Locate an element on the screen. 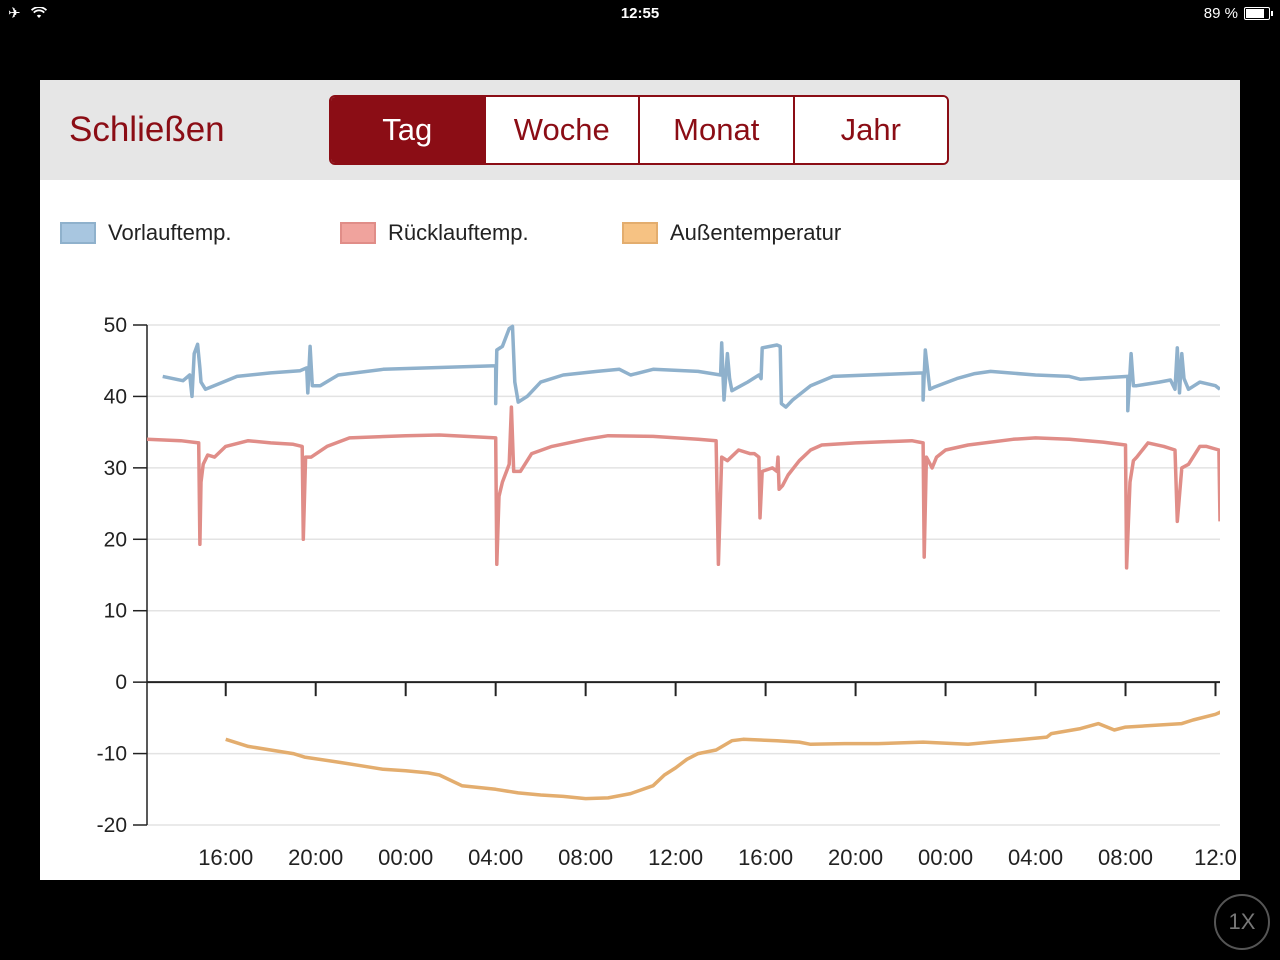  status-bar: ✈ 12:55 89 % is located at coordinates (640, 13).